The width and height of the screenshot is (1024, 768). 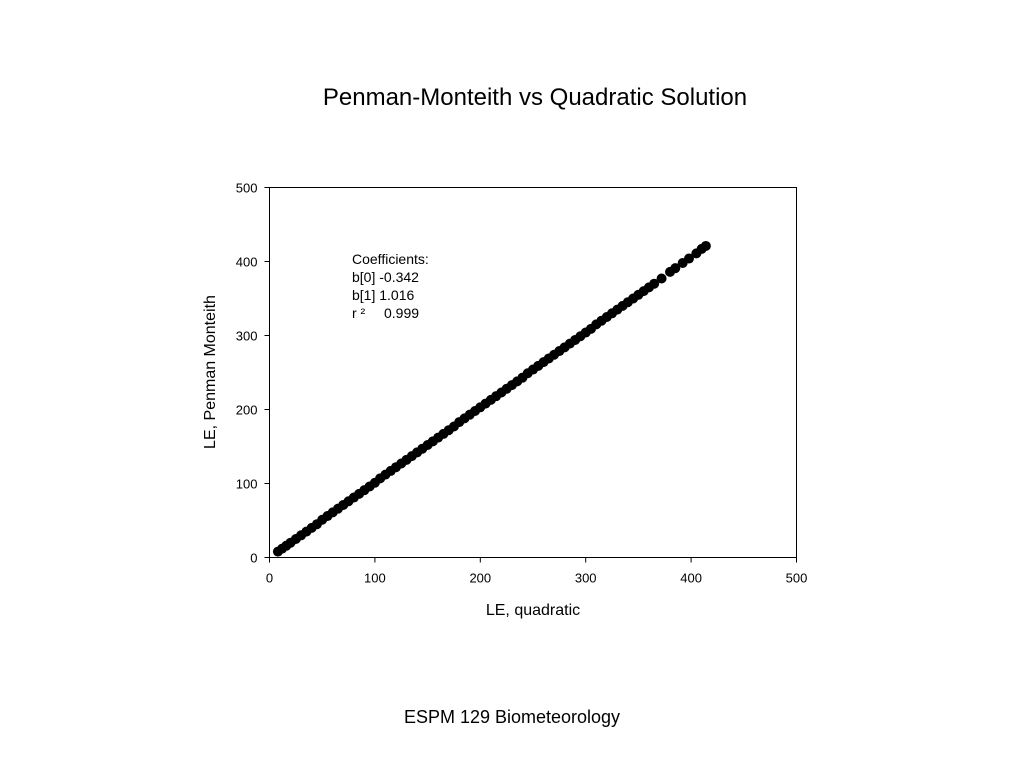 I want to click on x-tick-label: 500, so click(x=797, y=578).